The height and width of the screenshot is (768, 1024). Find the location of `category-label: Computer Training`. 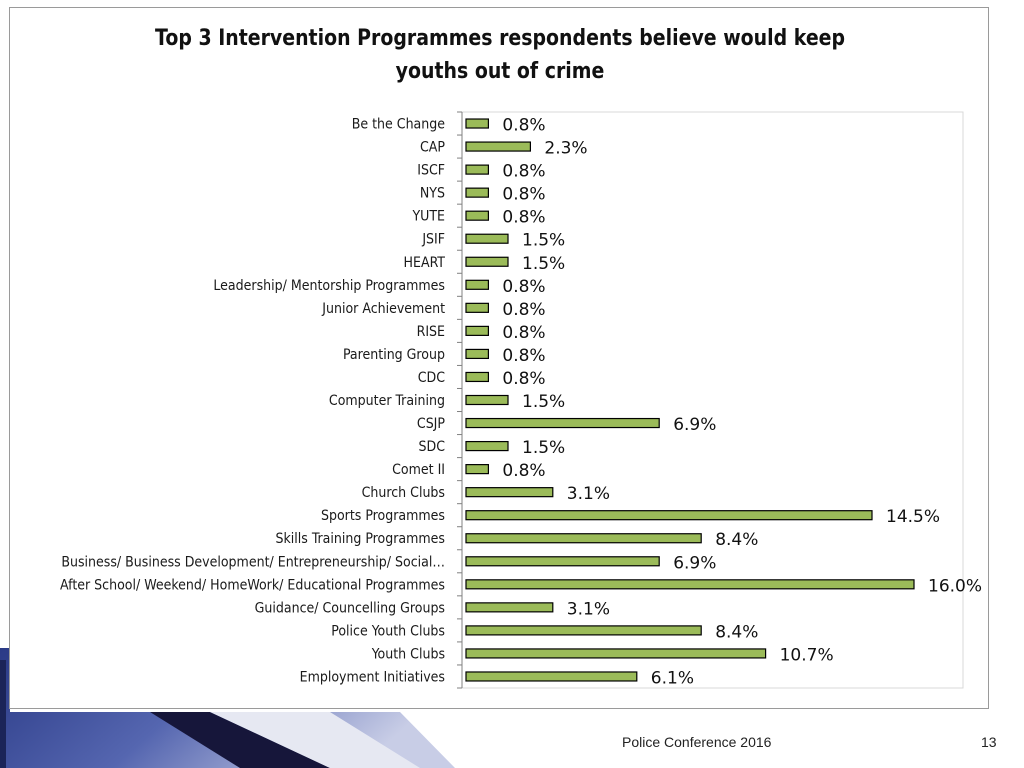

category-label: Computer Training is located at coordinates (387, 401).